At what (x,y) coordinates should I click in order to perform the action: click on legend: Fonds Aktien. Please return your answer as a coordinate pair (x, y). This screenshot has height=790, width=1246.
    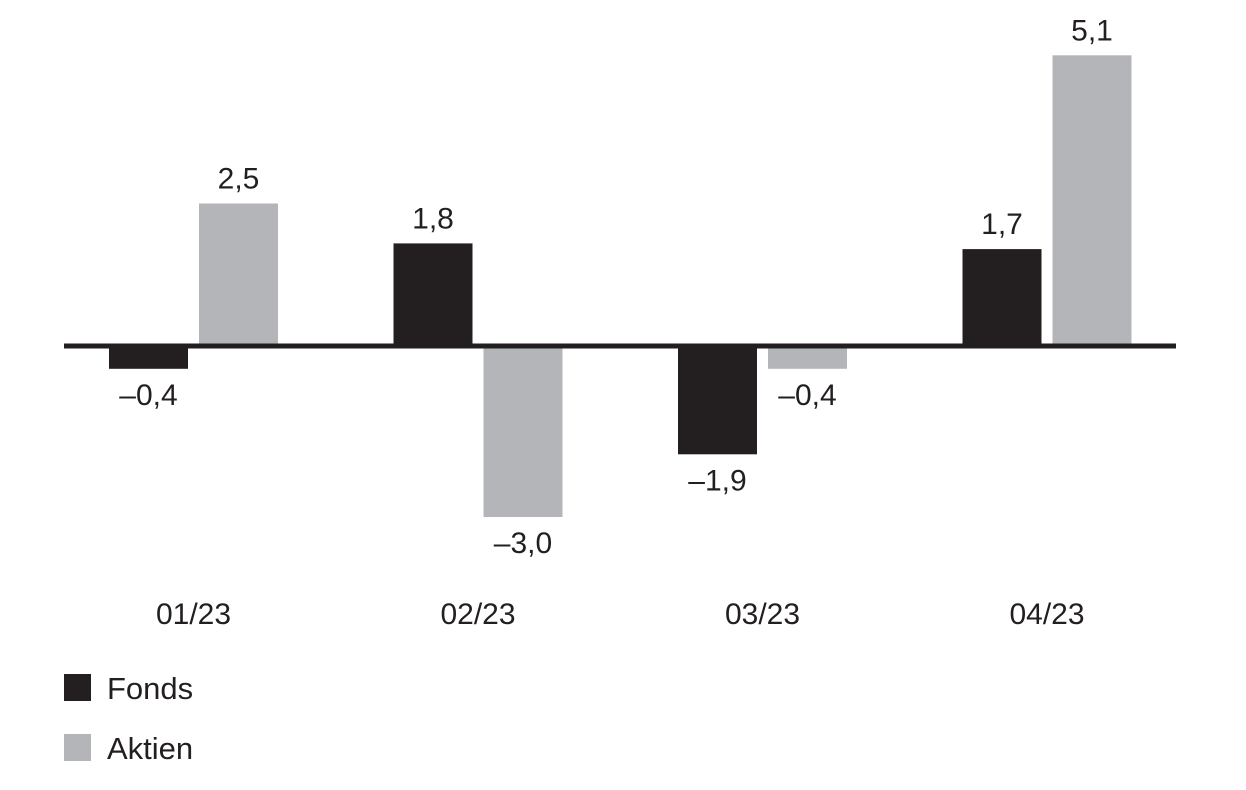
    Looking at the image, I should click on (128, 718).